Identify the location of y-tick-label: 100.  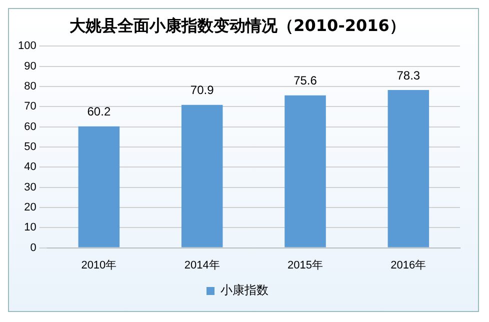
(27, 46).